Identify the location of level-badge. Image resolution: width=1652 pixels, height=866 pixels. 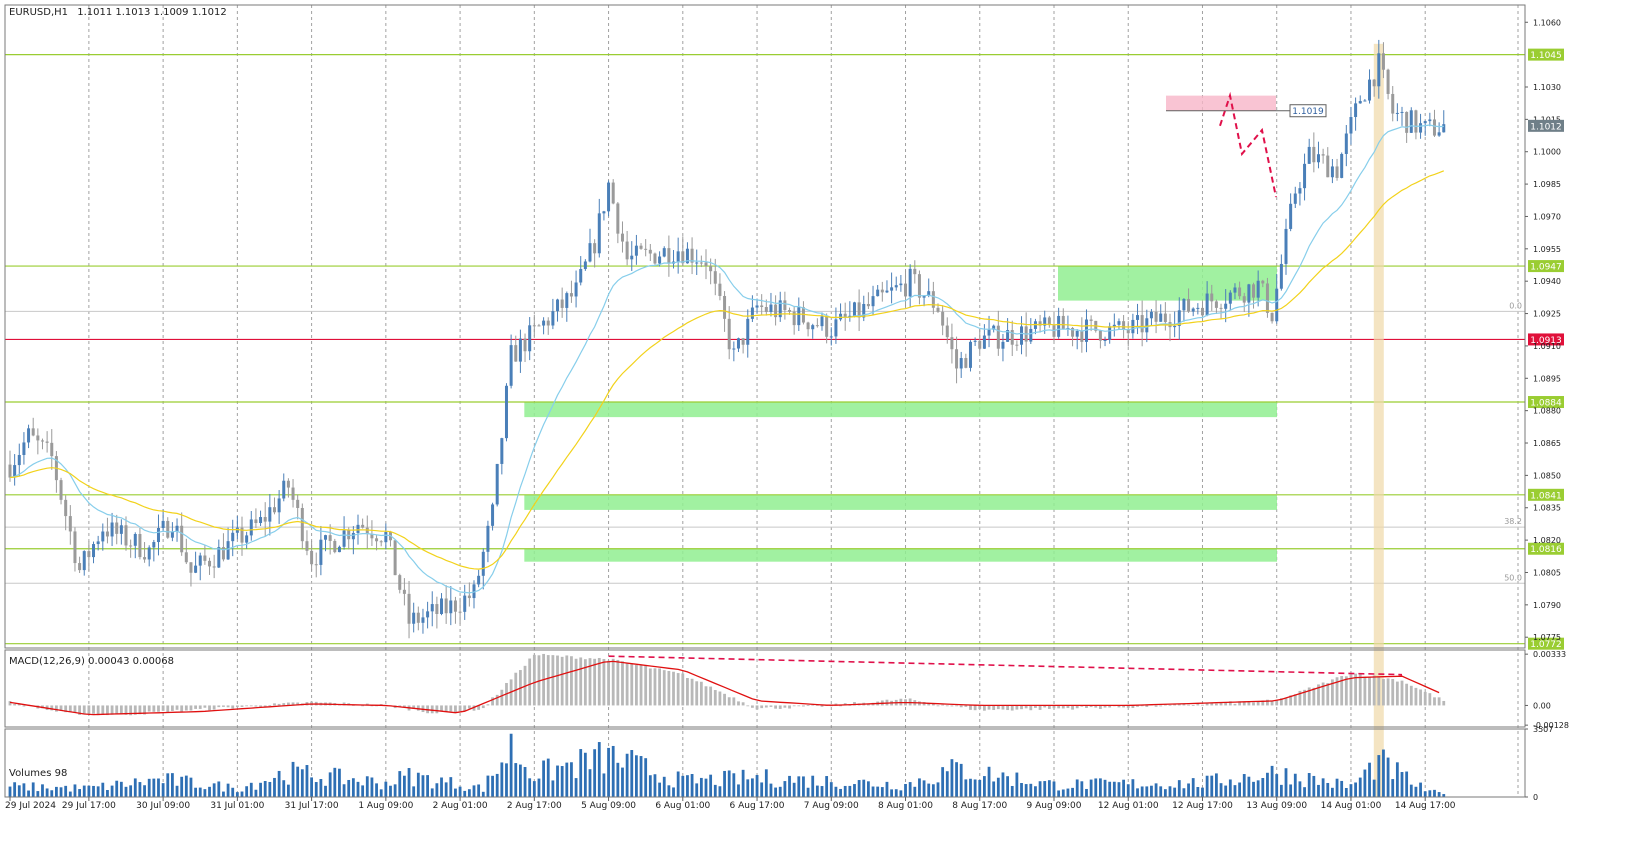
(1546, 402).